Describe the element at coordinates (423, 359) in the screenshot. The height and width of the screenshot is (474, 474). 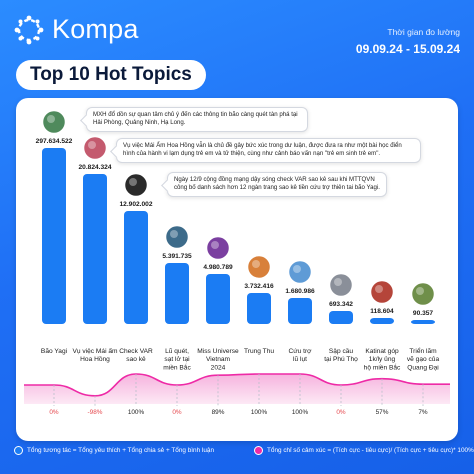
I see `category-label: vẽ gạo của` at that location.